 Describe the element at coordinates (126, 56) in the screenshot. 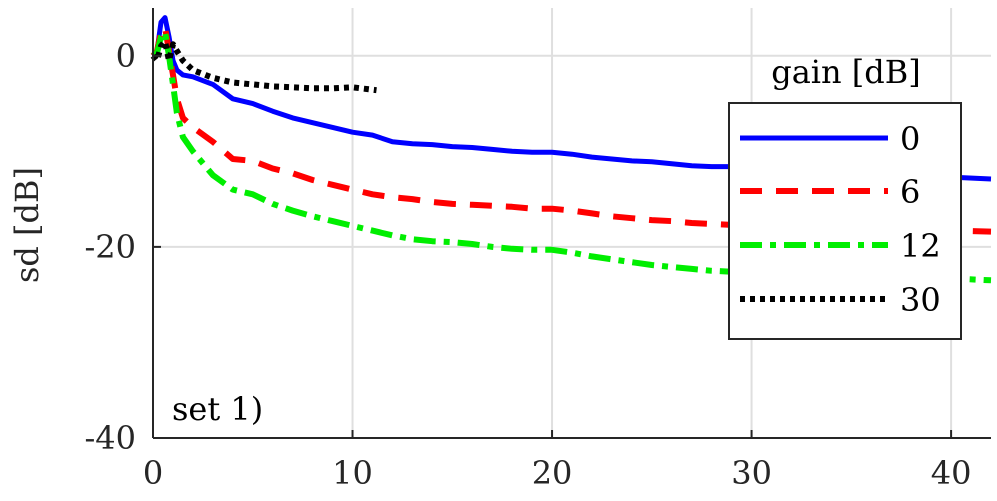

I see `y-tick-label: 0` at that location.